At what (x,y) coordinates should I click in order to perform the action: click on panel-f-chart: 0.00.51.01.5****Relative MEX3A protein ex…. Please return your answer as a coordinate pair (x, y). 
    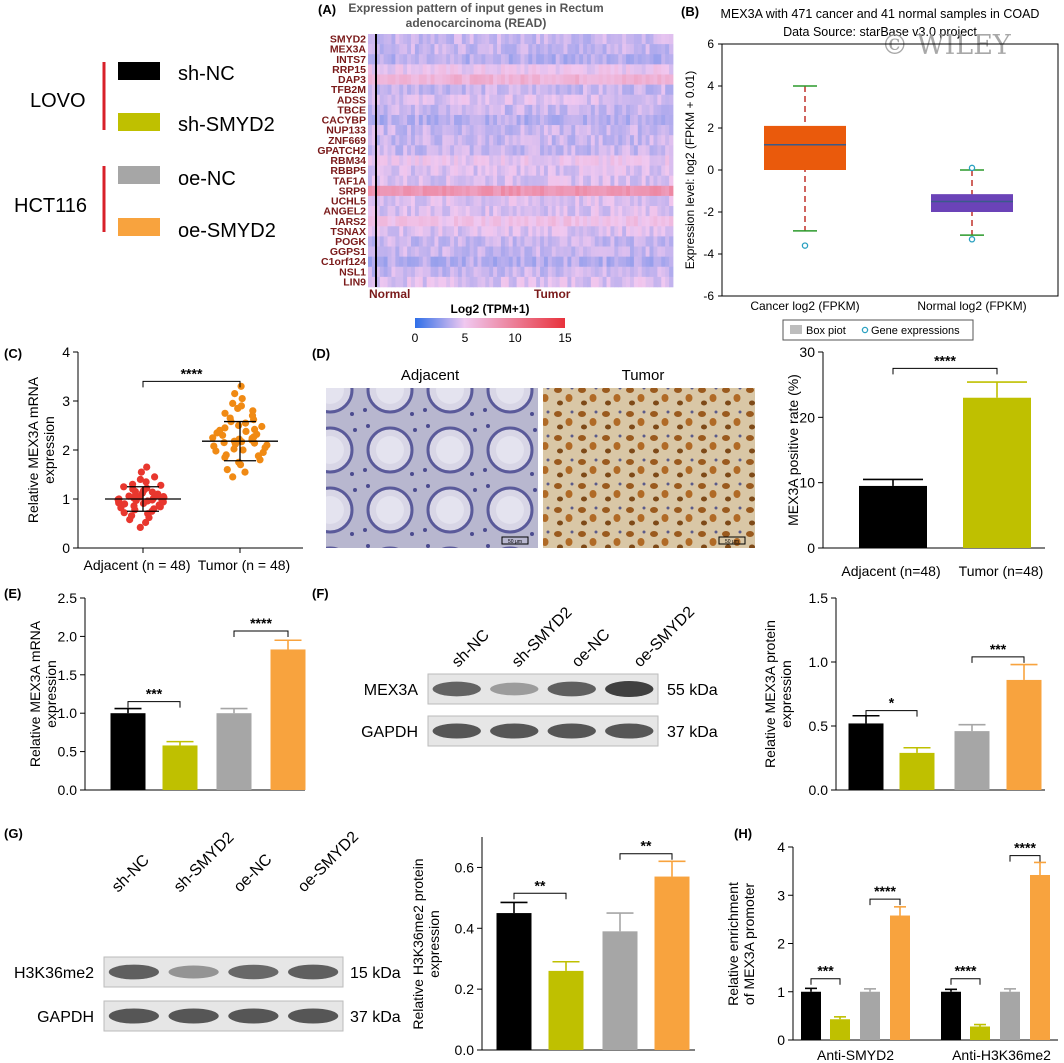
    Looking at the image, I should click on (903, 694).